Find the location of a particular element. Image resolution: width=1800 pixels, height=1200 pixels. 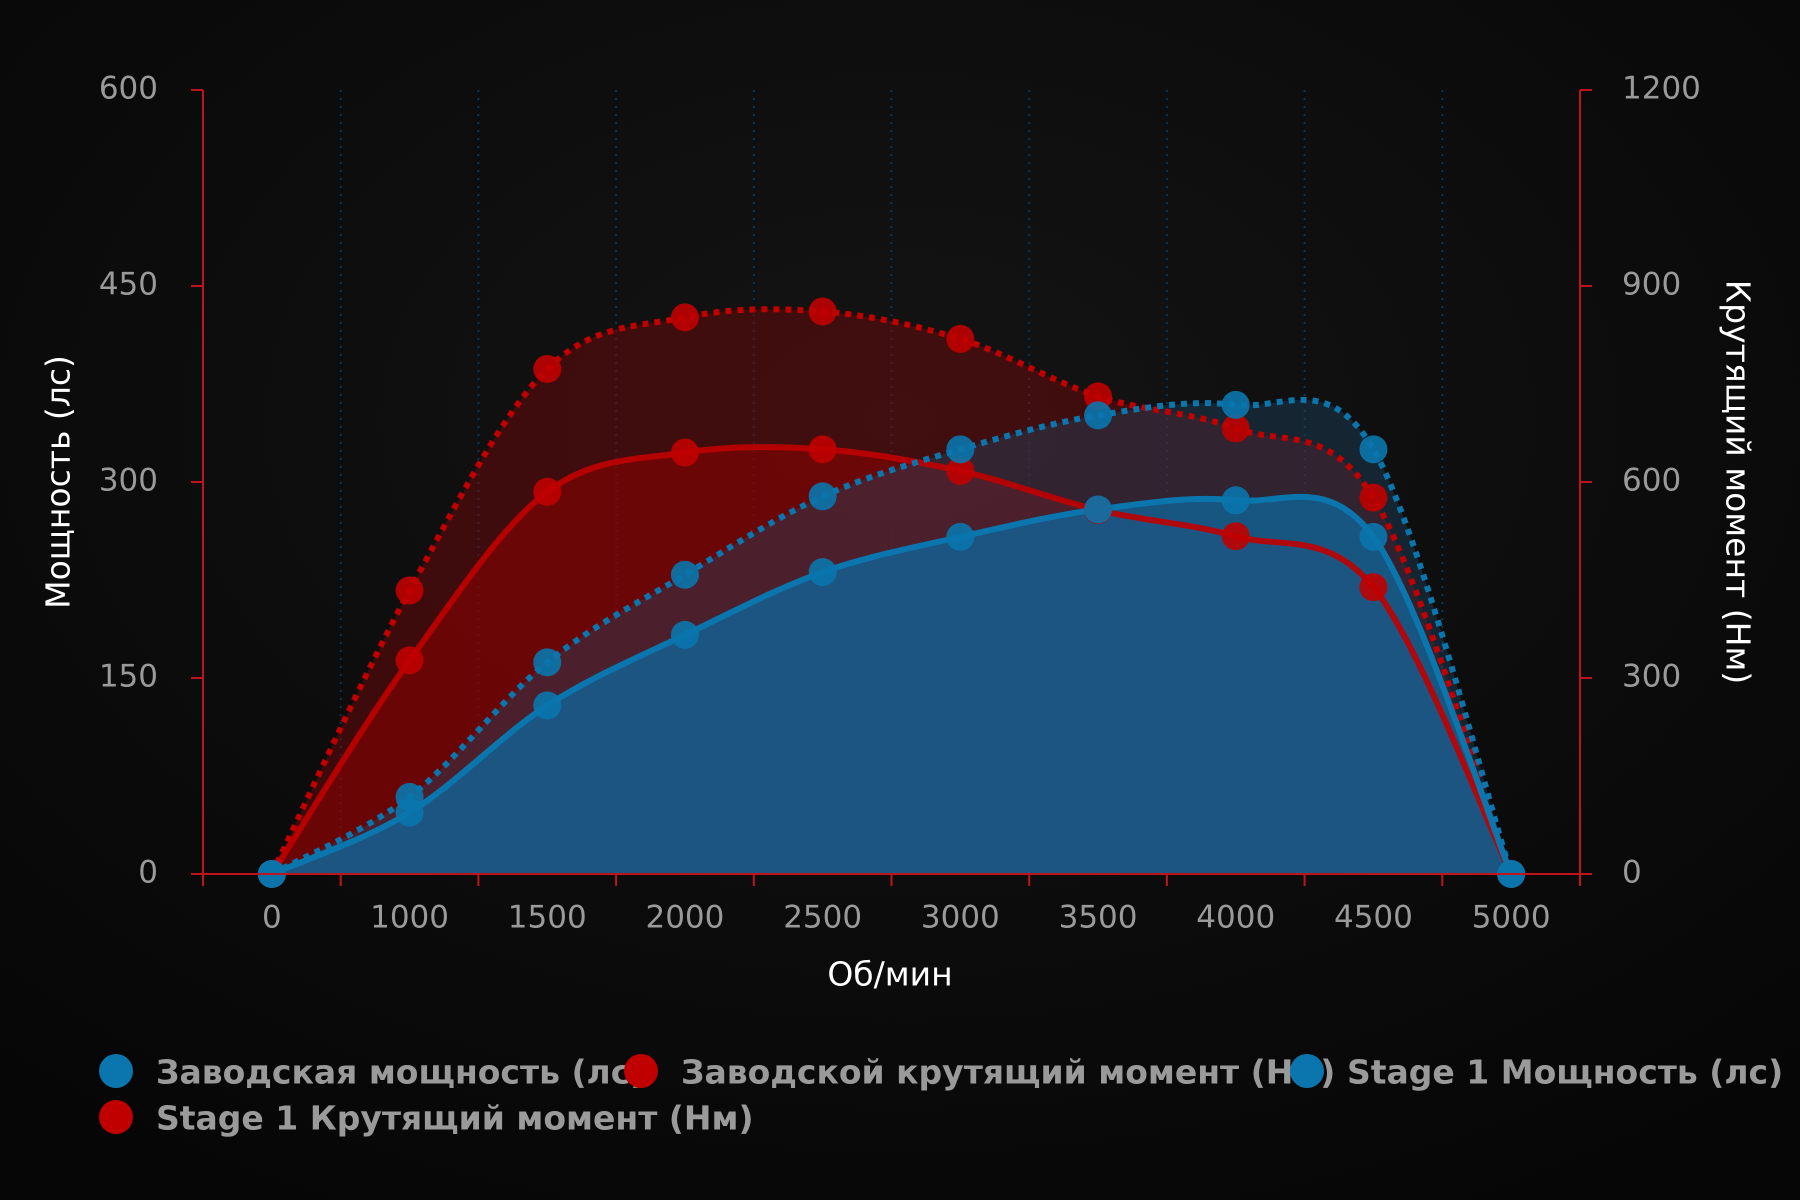

y2-axis-title: Крутящий момент (Нм) is located at coordinates (1738, 482).